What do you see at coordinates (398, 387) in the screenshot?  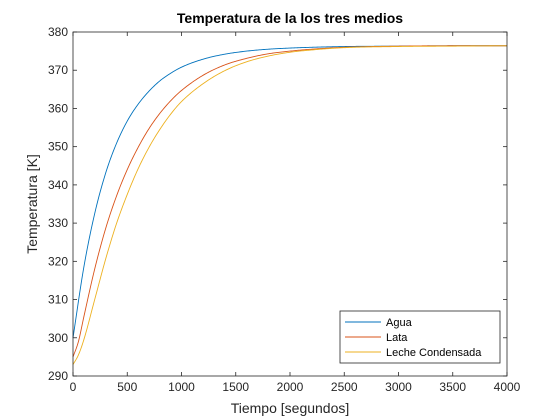 I see `x-tick-label: 3000` at bounding box center [398, 387].